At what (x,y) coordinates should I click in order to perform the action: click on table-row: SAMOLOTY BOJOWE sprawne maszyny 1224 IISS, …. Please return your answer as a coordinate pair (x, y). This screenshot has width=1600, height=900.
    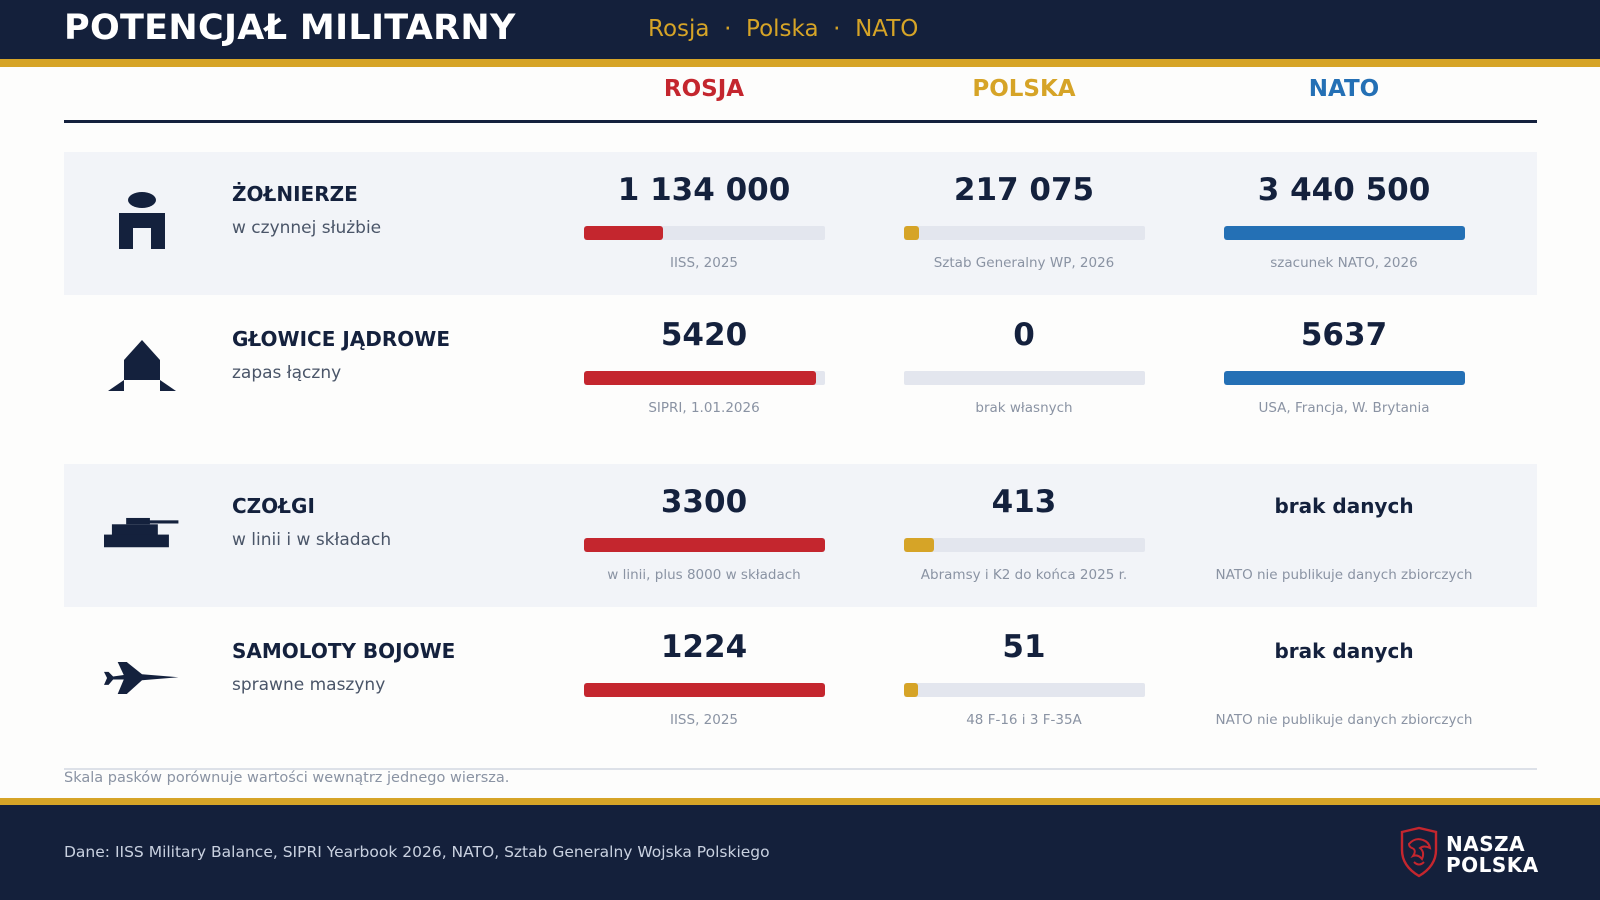
    Looking at the image, I should click on (800, 680).